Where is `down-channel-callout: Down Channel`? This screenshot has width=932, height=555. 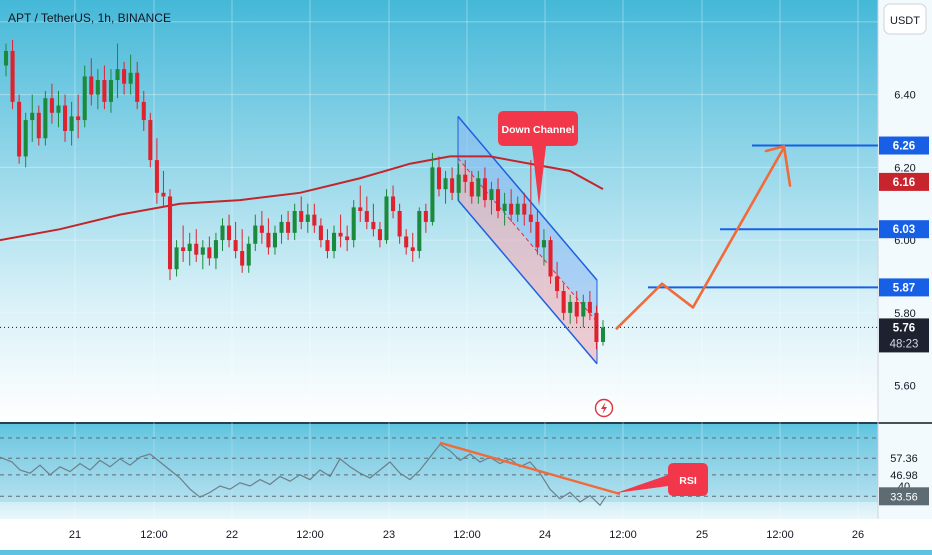
down-channel-callout: Down Channel is located at coordinates (538, 158).